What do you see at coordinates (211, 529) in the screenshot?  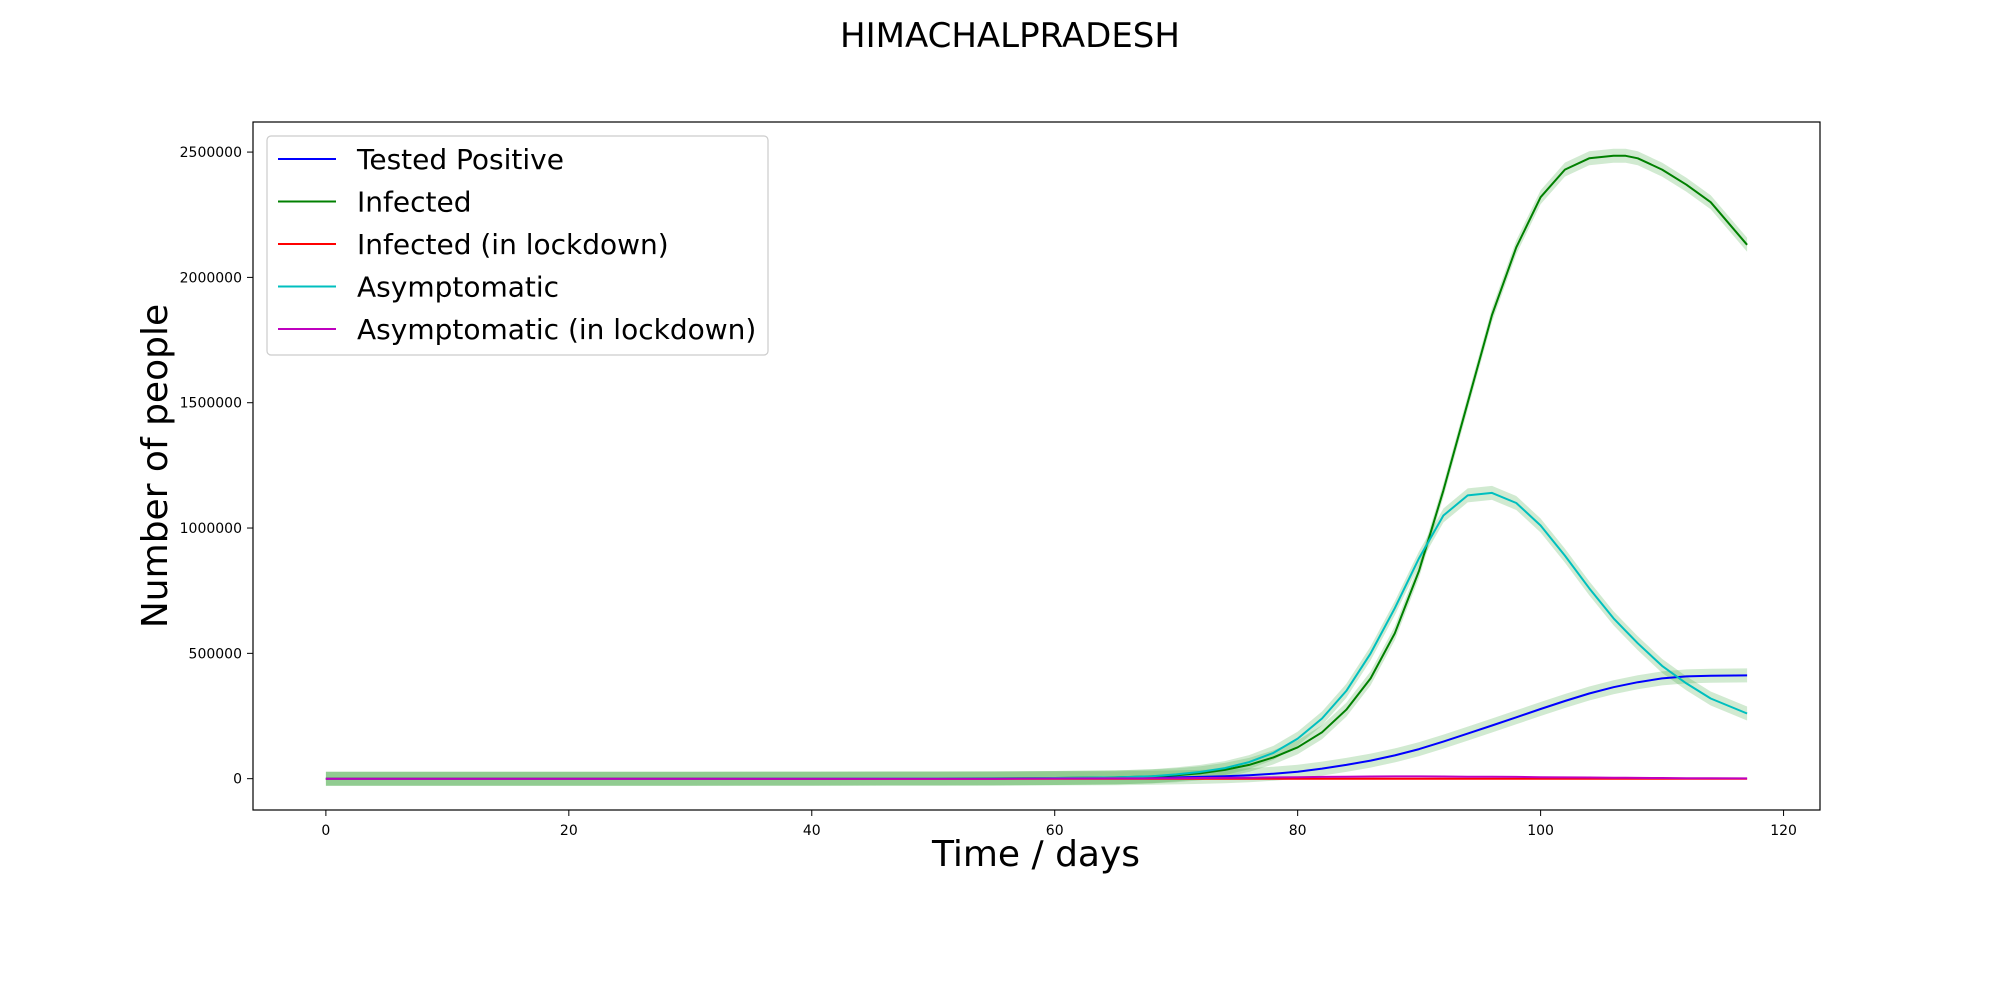 I see `y-tick-label: 1000000` at bounding box center [211, 529].